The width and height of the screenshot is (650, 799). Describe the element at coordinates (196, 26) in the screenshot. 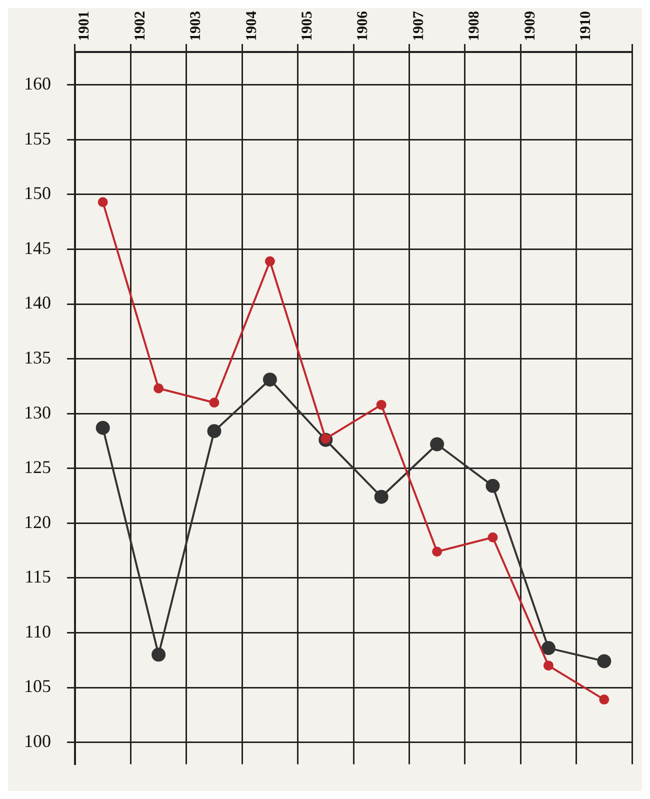

I see `x-tick-label: 1903` at that location.